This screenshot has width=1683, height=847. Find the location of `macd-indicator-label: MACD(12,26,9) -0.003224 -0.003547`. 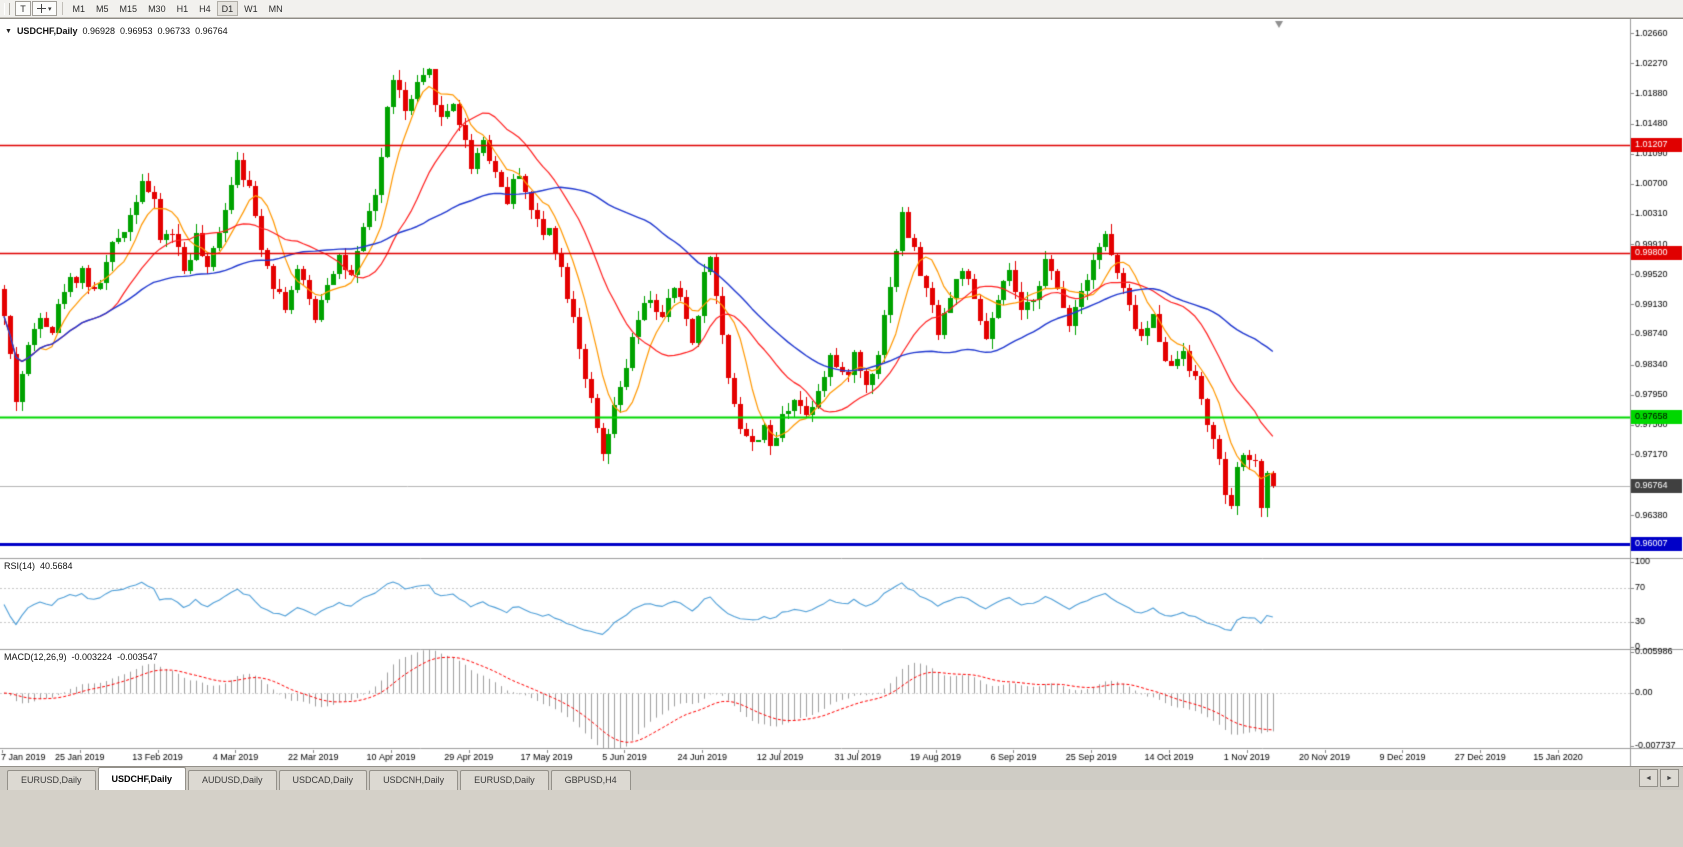

macd-indicator-label: MACD(12,26,9) -0.003224 -0.003547 is located at coordinates (81, 657).